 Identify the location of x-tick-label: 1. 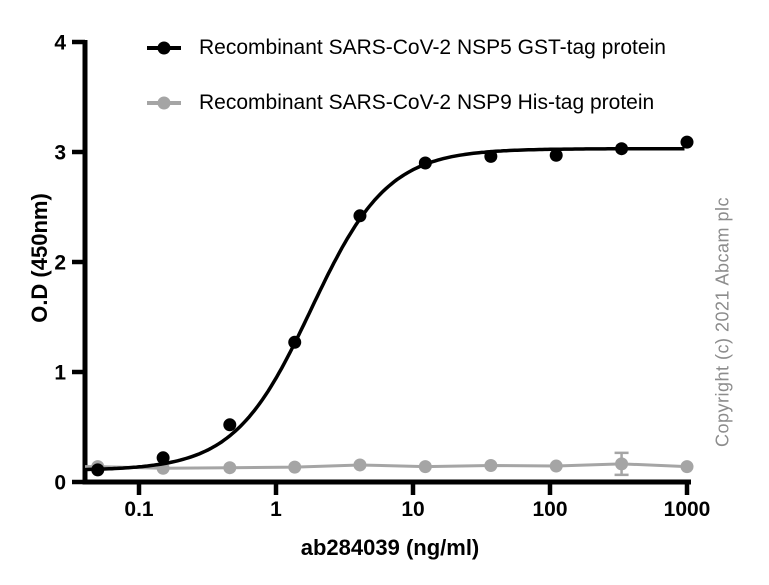
(276, 509).